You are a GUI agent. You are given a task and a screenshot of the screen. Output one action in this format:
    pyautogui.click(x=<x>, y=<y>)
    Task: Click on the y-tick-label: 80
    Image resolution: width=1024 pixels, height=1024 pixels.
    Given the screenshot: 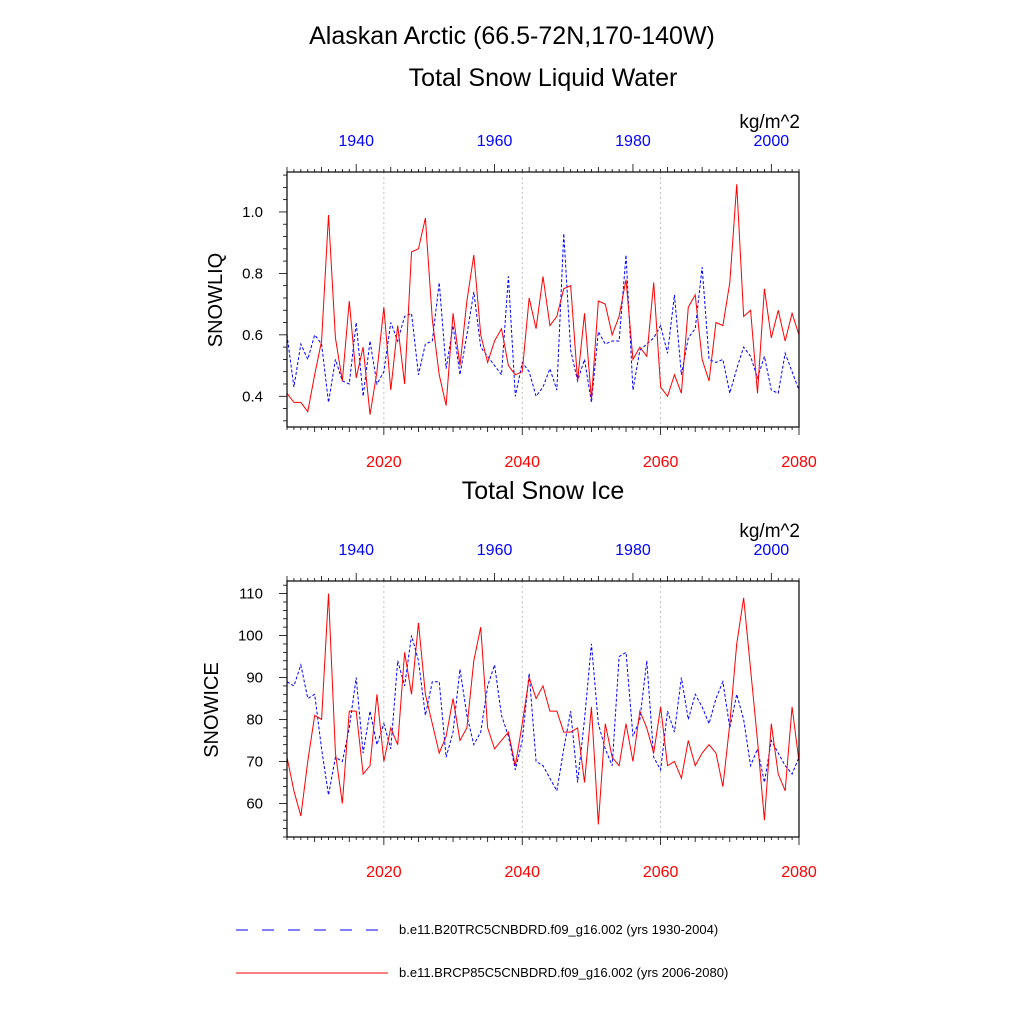 What is the action you would take?
    pyautogui.click(x=254, y=719)
    